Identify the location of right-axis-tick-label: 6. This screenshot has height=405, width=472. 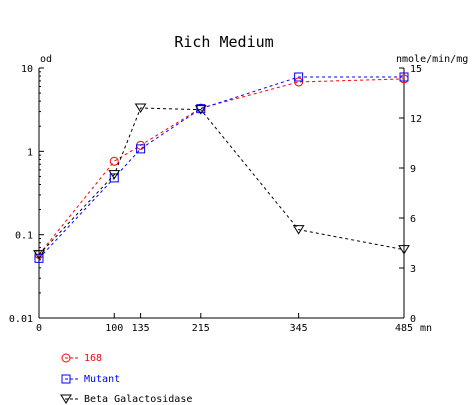
(413, 219).